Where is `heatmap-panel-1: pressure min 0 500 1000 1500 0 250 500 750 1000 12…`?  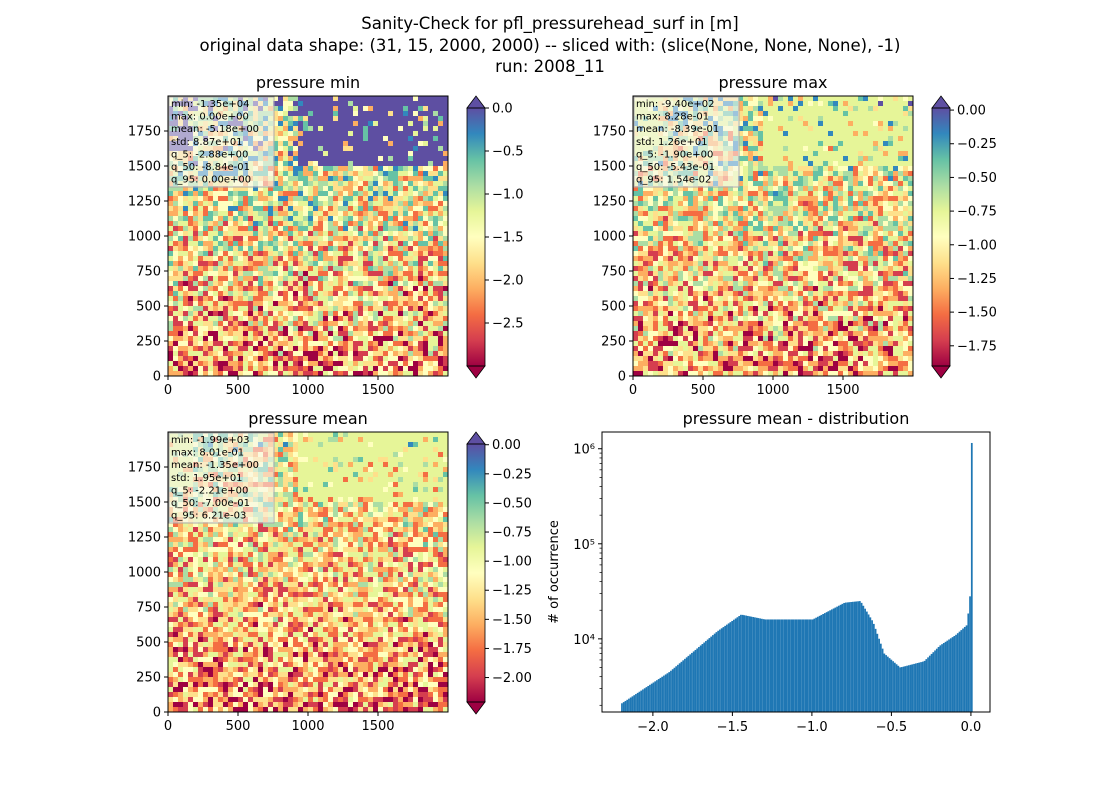
heatmap-panel-1: pressure min 0 500 1000 1500 0 250 500 750 1000 12… is located at coordinates (326, 235).